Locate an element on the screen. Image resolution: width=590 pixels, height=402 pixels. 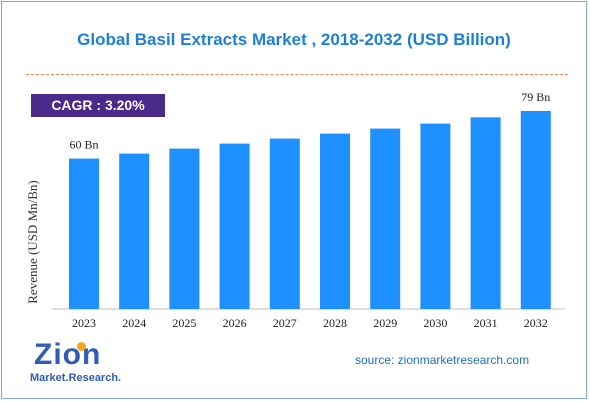
logo-dot-icon is located at coordinates (81, 346).